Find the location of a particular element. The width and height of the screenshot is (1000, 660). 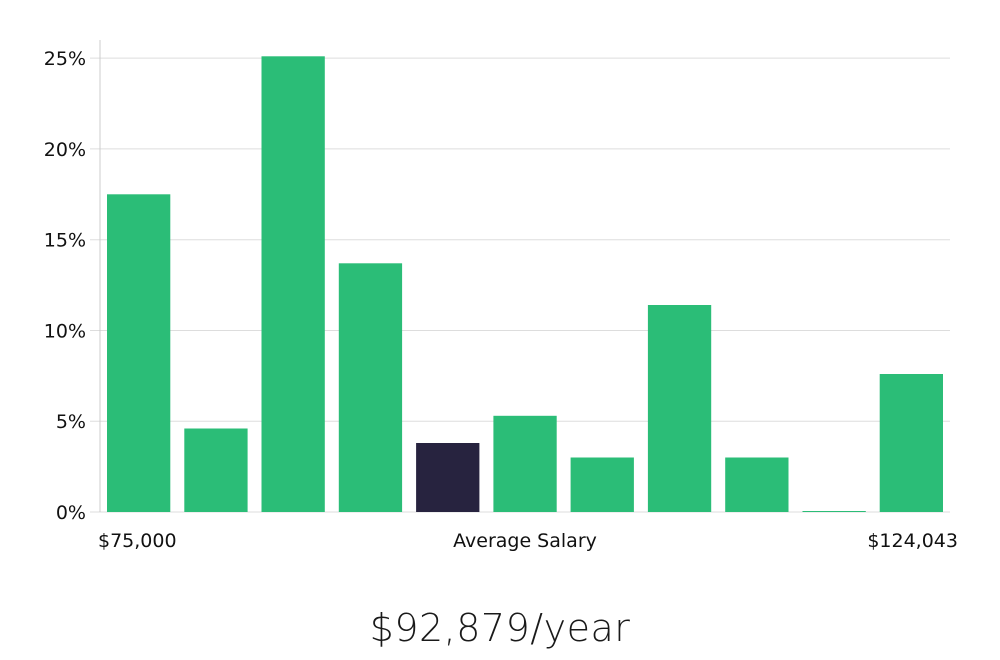

average-salary-caption: $92,879/year is located at coordinates (500, 628).